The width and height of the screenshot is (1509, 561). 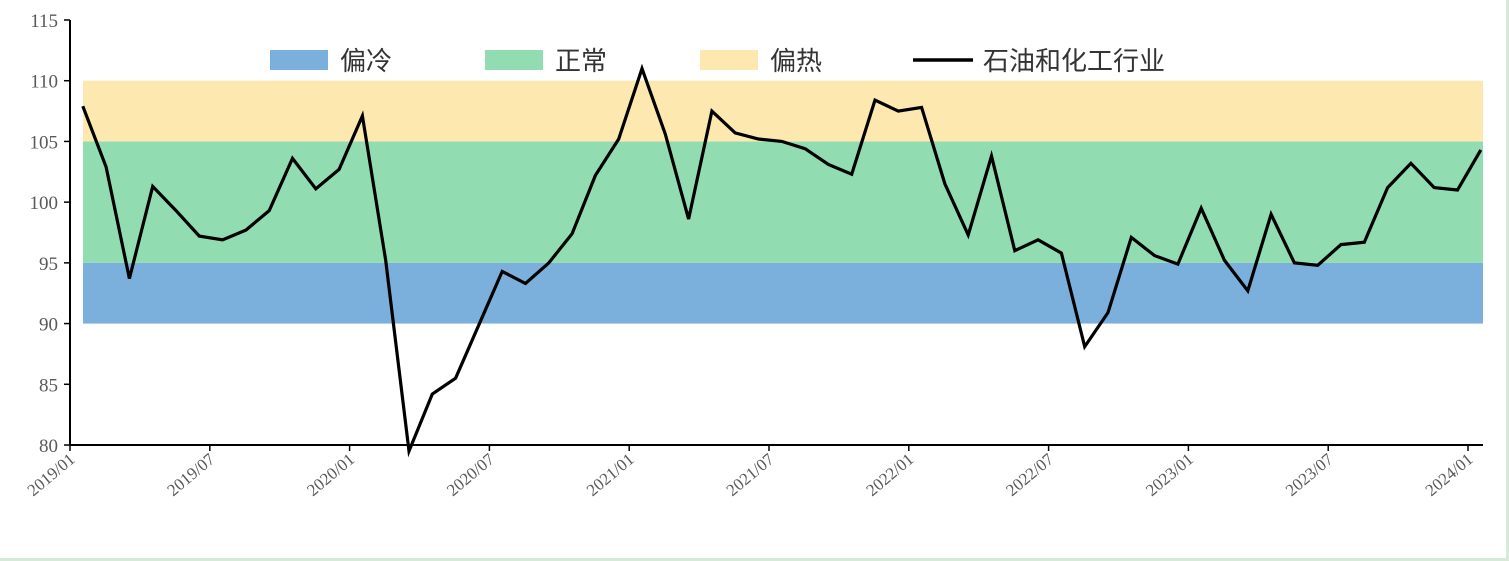 What do you see at coordinates (1309, 474) in the screenshot?
I see `x-tick-label: 2023/07` at bounding box center [1309, 474].